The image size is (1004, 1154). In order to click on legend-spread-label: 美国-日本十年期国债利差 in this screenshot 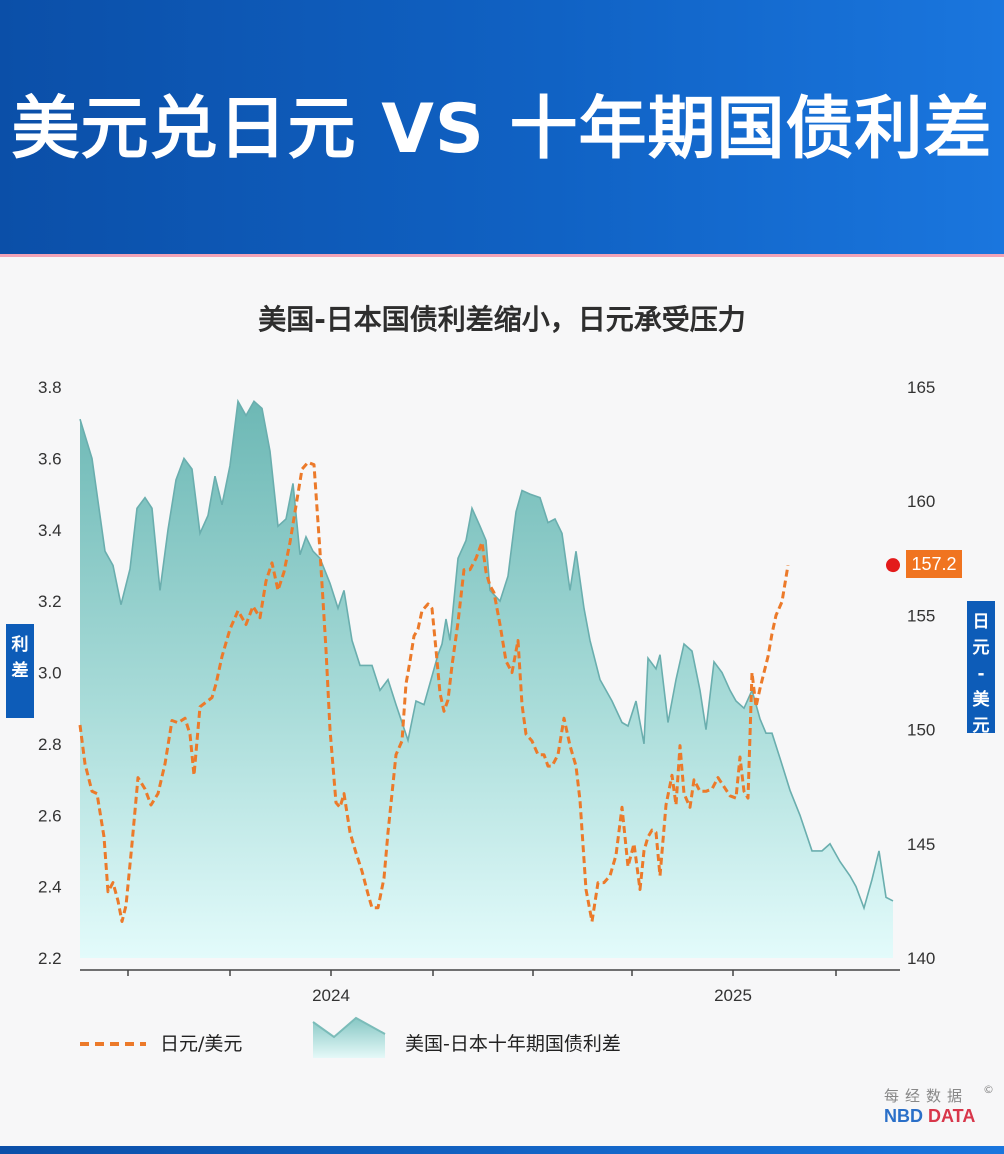, I will do `click(513, 1044)`.